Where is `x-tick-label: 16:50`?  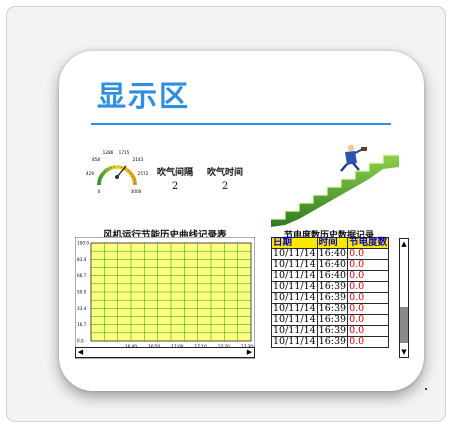
x-tick-label: 16:50 is located at coordinates (154, 346).